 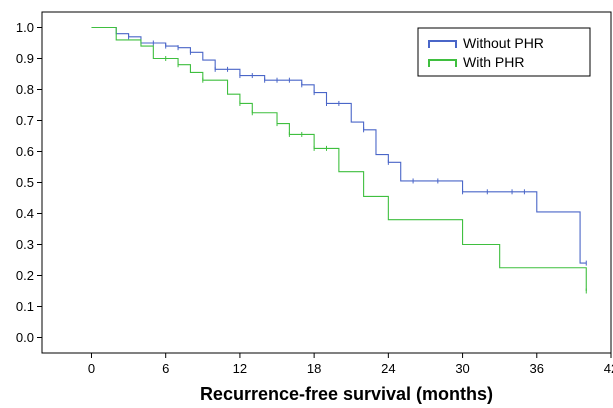 I want to click on y-tick-label: 0.8, so click(x=25, y=89).